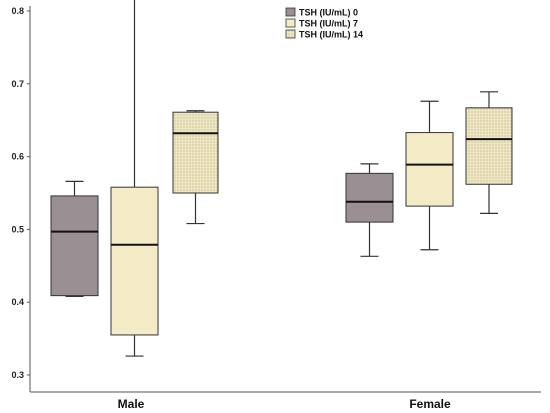  What do you see at coordinates (17, 302) in the screenshot?
I see `y-tick-label: 0.4` at bounding box center [17, 302].